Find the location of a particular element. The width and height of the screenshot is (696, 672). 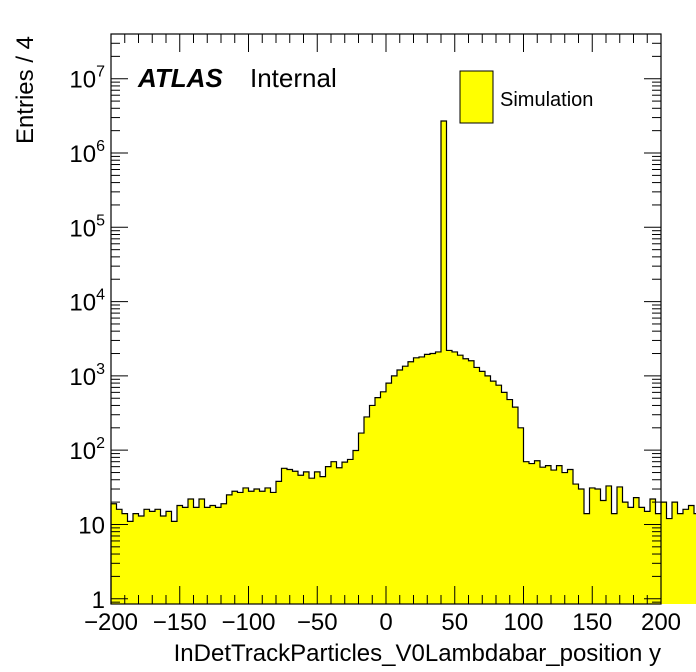

x-tick-labels: −200 −150 −100 −50 0 50 100 150 200 is located at coordinates (382, 622).